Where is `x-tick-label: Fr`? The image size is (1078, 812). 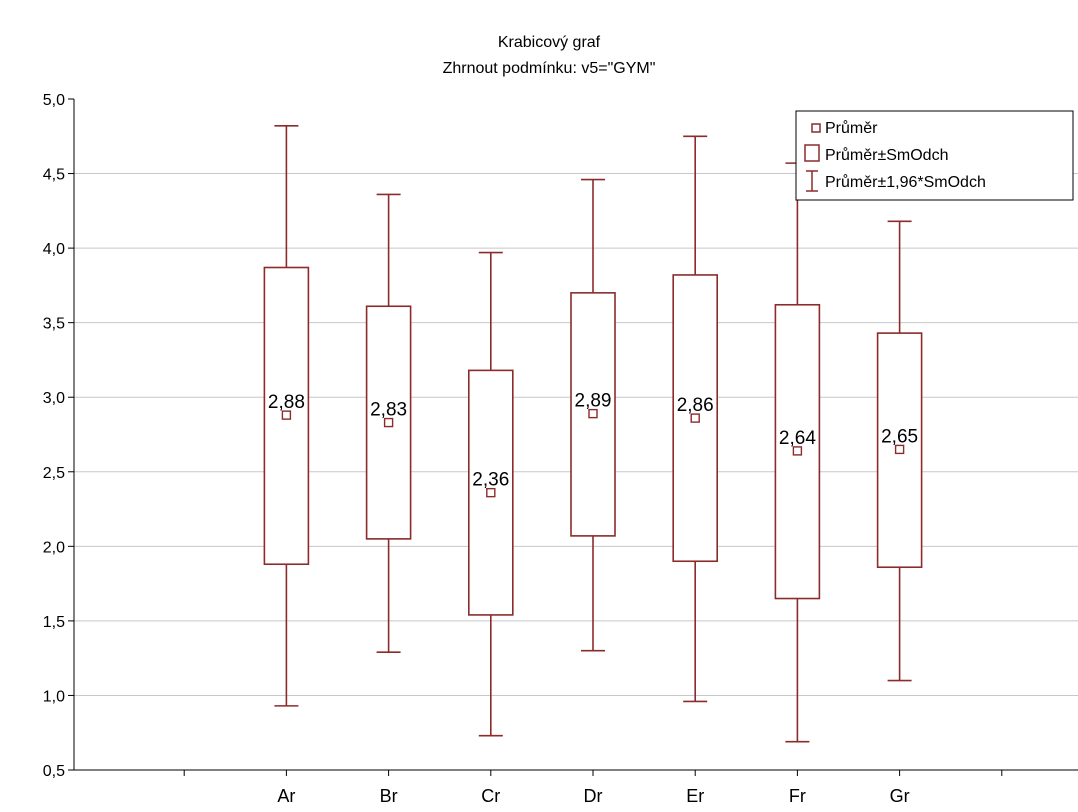
x-tick-label: Fr is located at coordinates (797, 796).